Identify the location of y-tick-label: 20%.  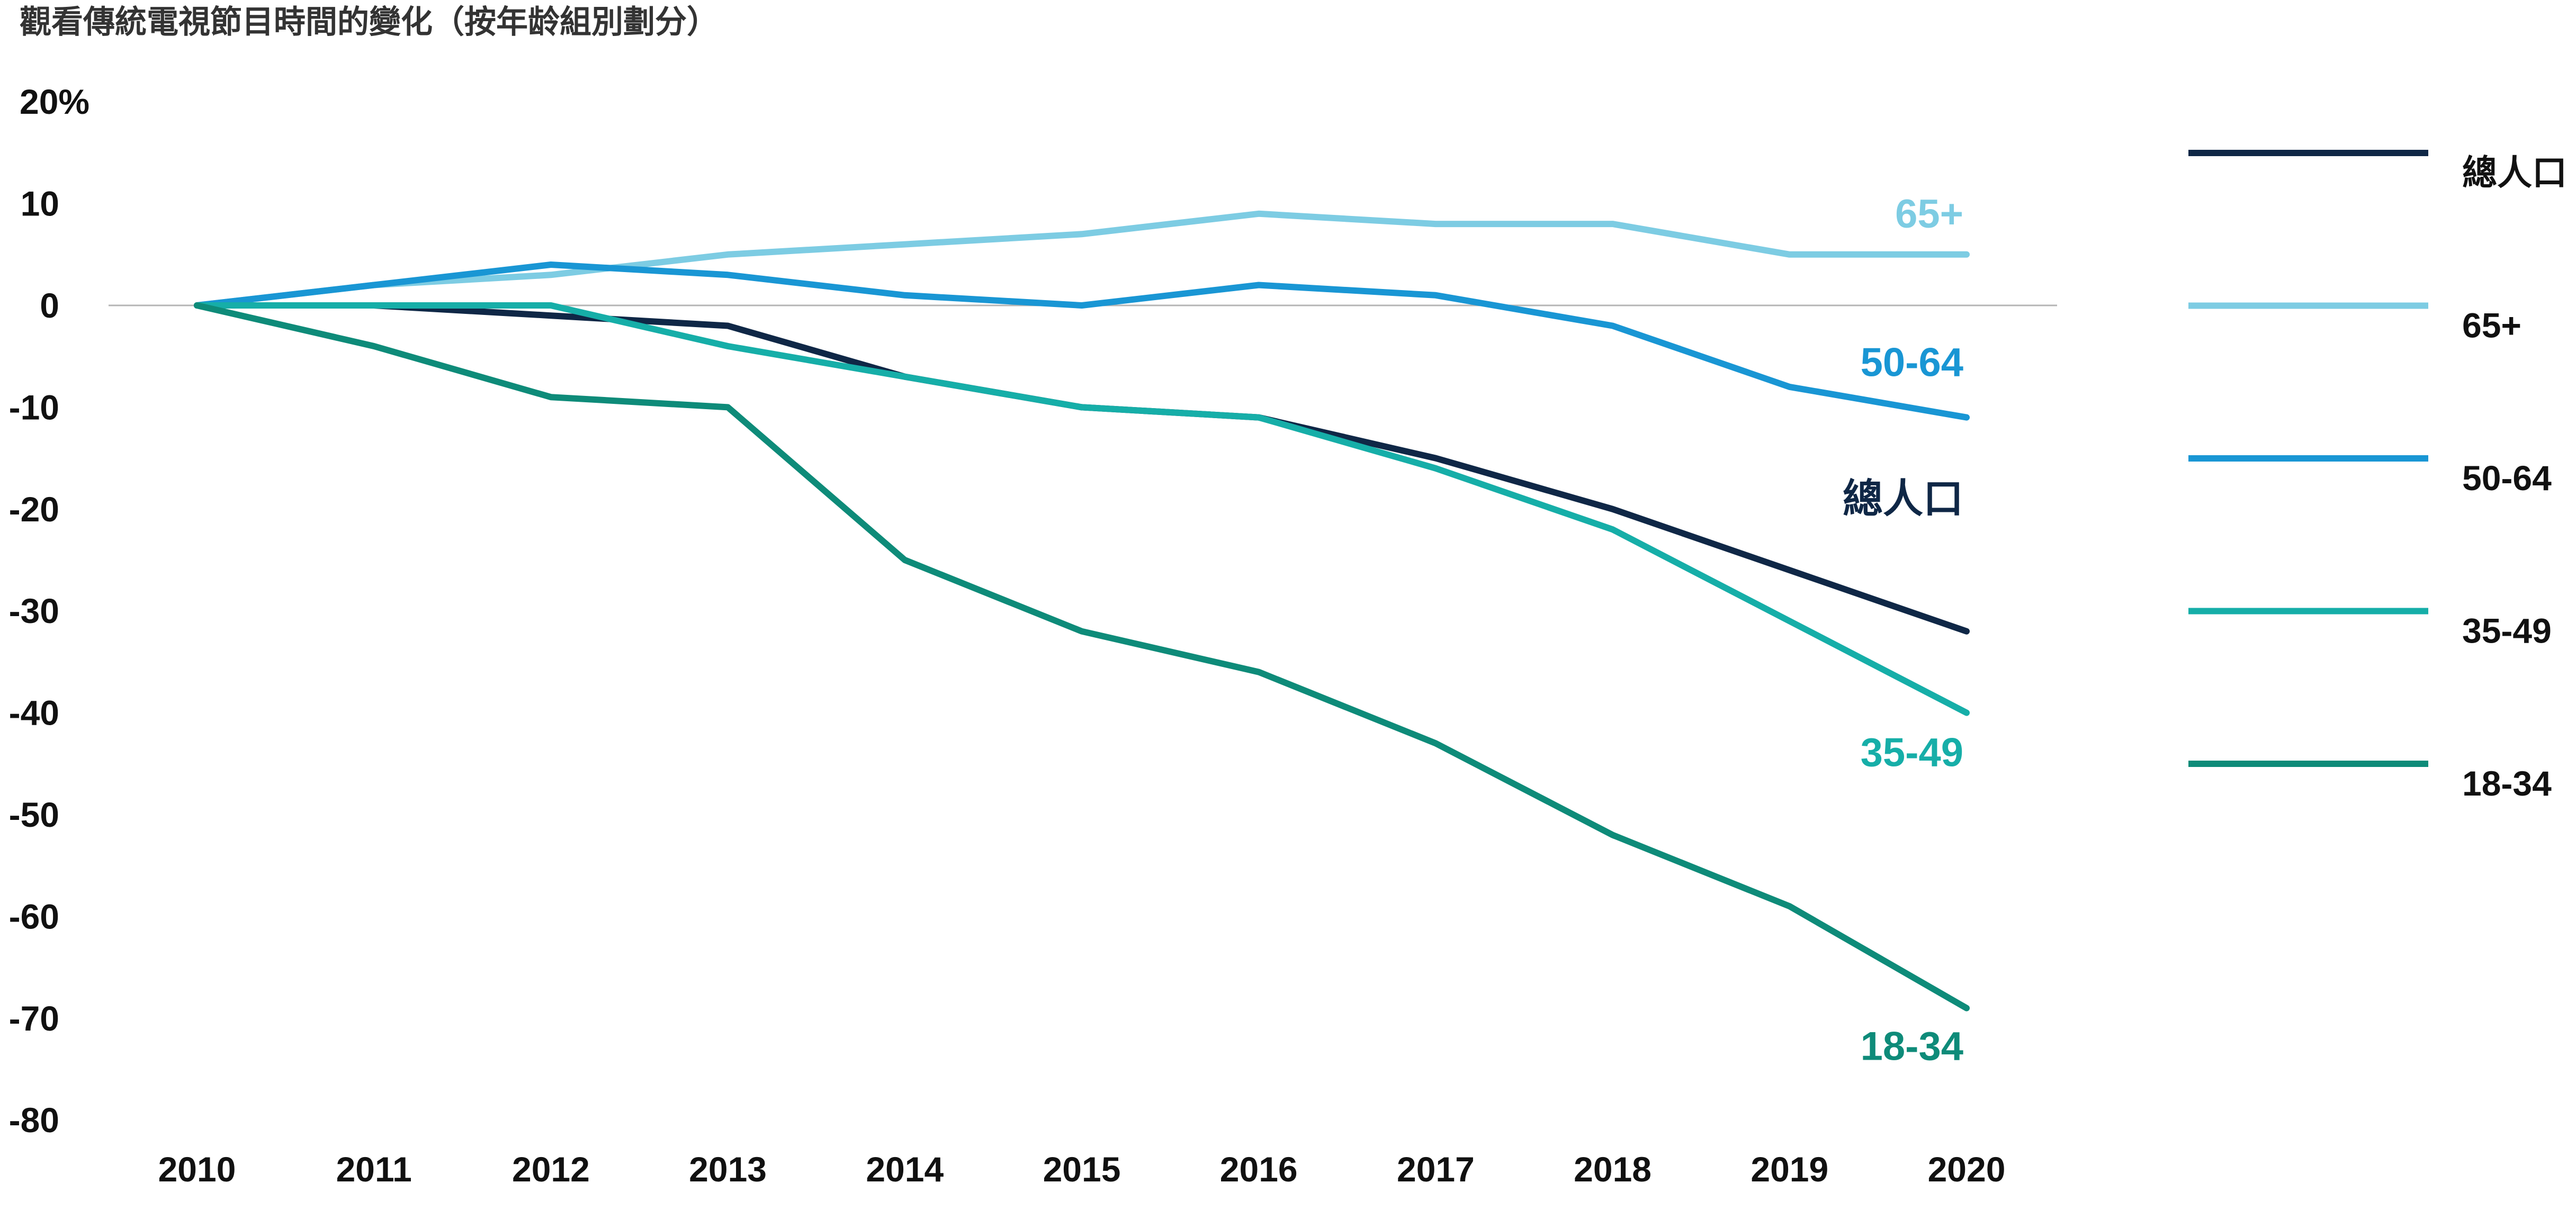
(54, 101).